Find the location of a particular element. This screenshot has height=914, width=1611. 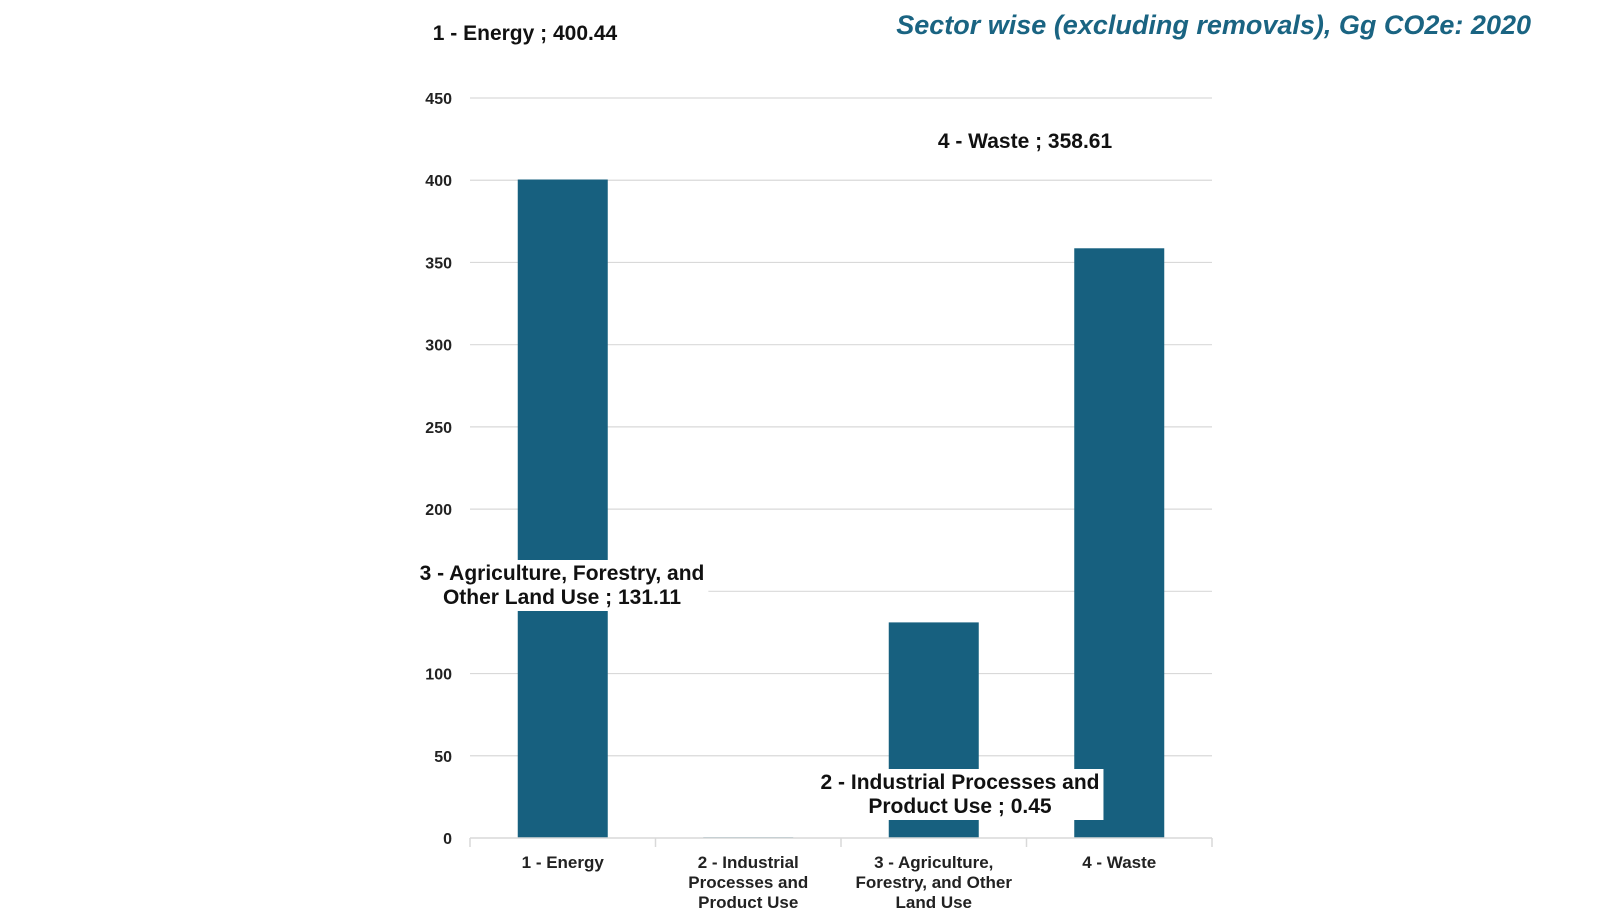

y-tick-label: 100 is located at coordinates (438, 675).